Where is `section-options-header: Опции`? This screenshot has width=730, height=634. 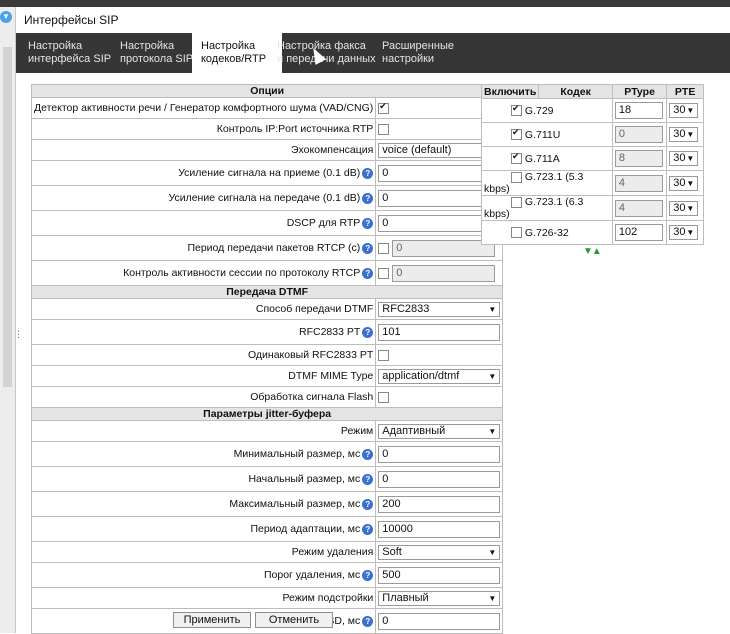 section-options-header: Опции is located at coordinates (267, 91).